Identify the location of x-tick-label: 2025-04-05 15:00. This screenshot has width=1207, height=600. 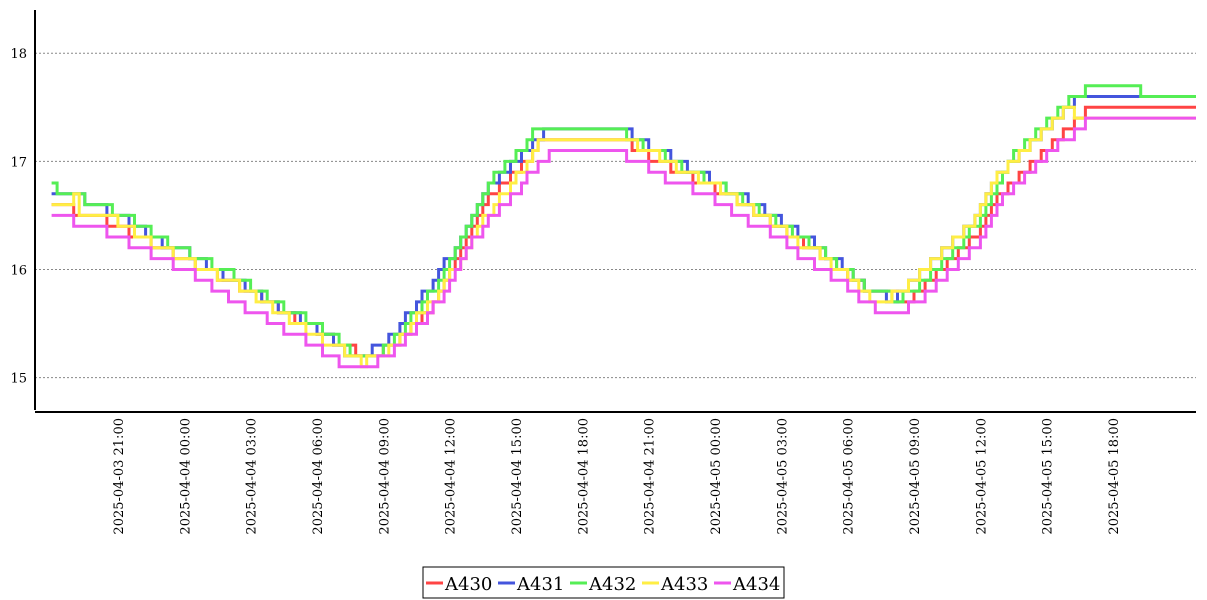
(1048, 476).